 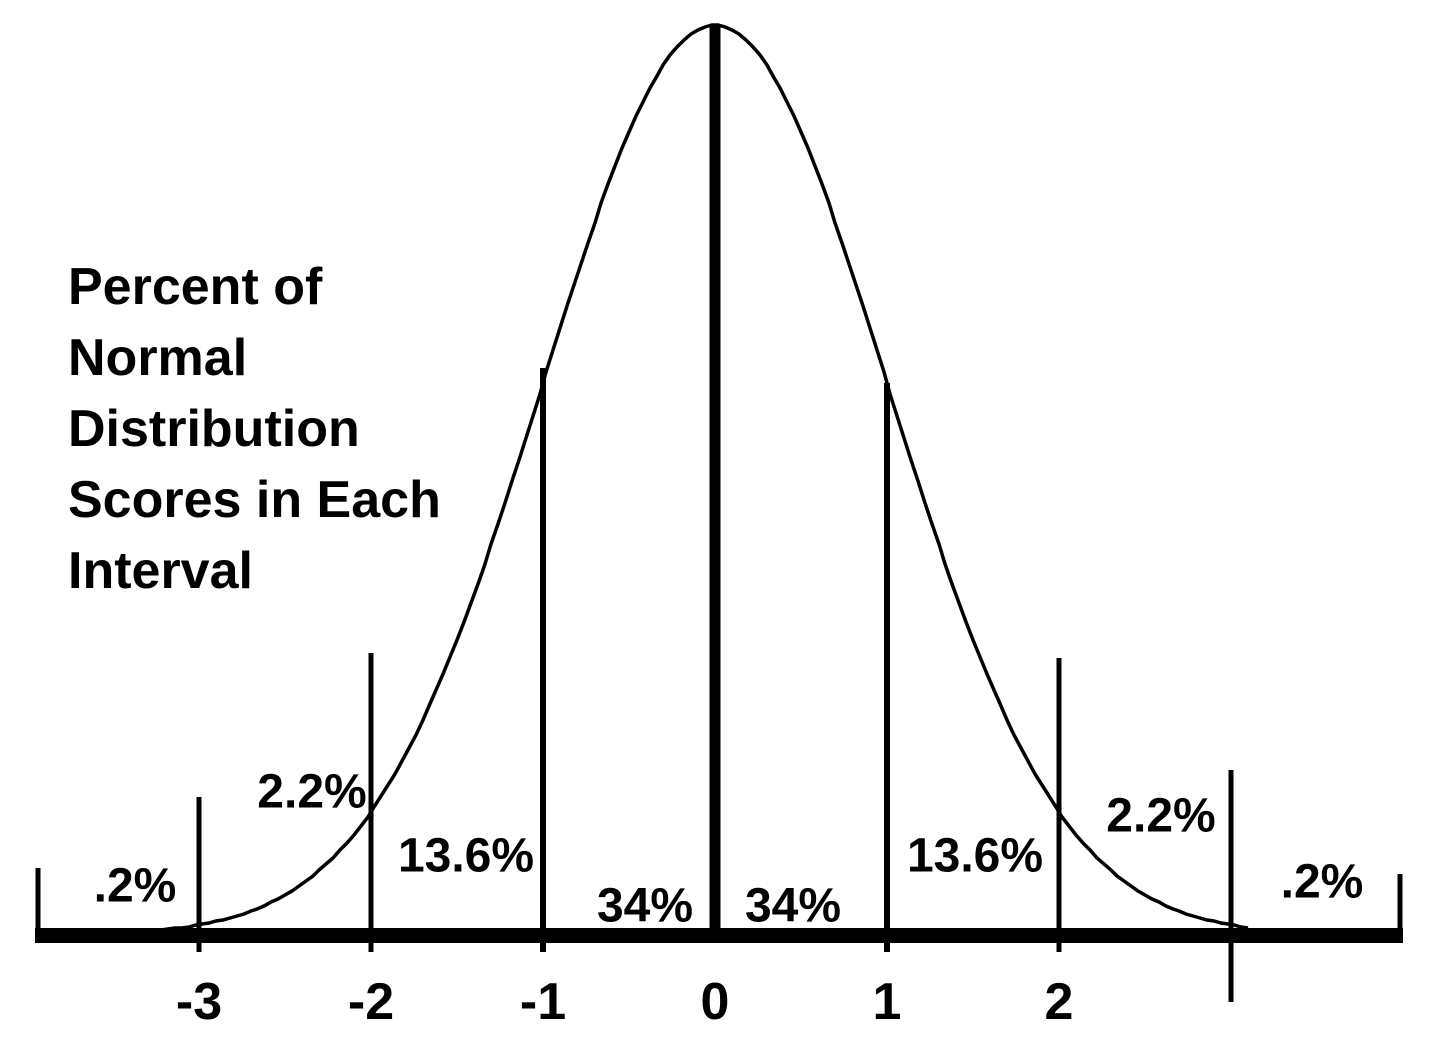 I want to click on x-tick-label--3: -3, so click(x=199, y=1002).